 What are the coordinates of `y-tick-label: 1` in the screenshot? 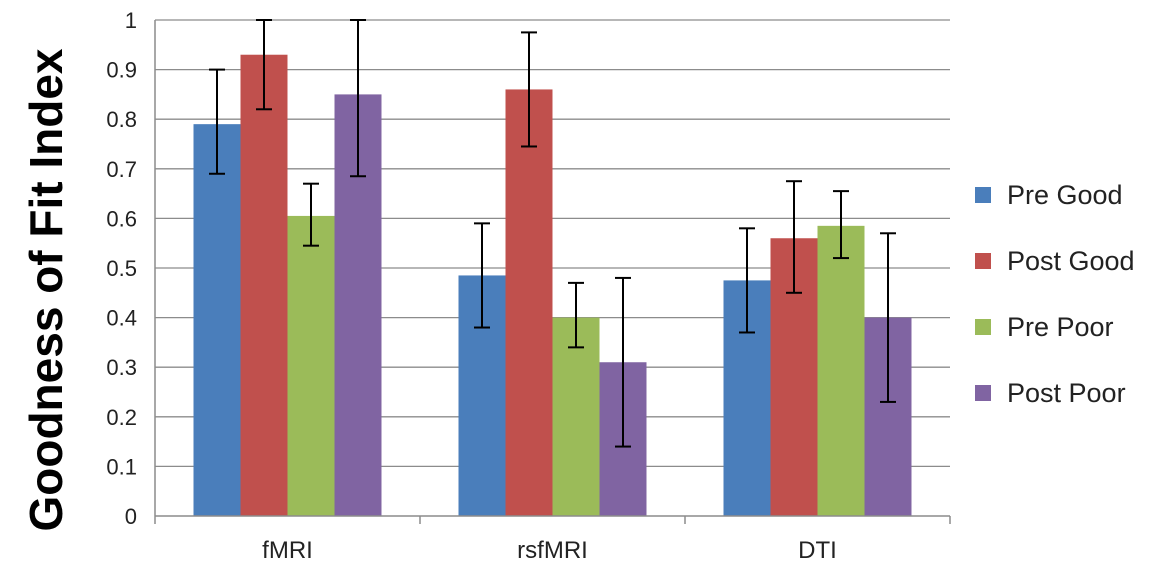 It's located at (131, 20).